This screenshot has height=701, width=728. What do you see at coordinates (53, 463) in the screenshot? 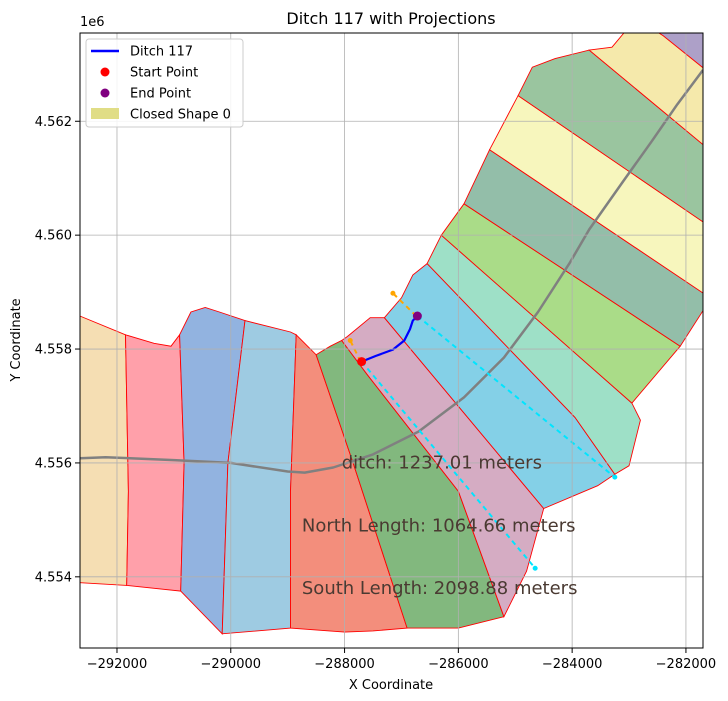
I see `y-tick-label-1: 4.556` at bounding box center [53, 463].